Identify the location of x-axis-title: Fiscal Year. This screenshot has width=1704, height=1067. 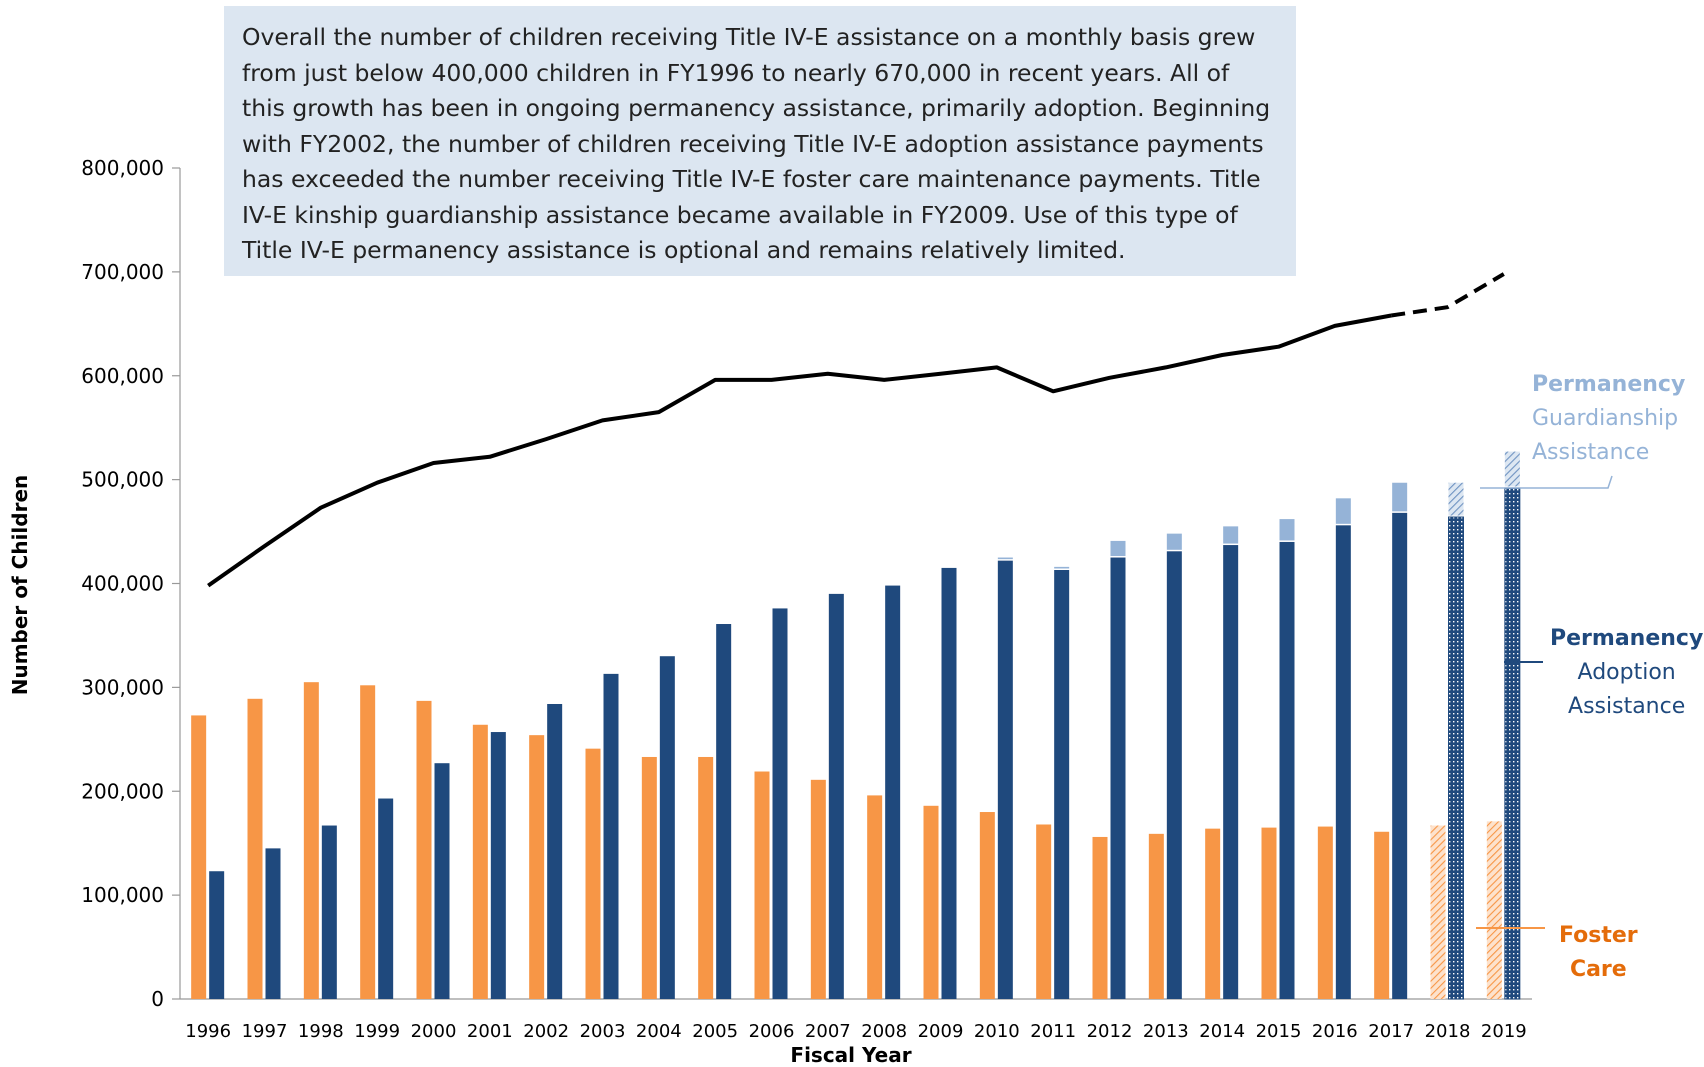
(850, 1055).